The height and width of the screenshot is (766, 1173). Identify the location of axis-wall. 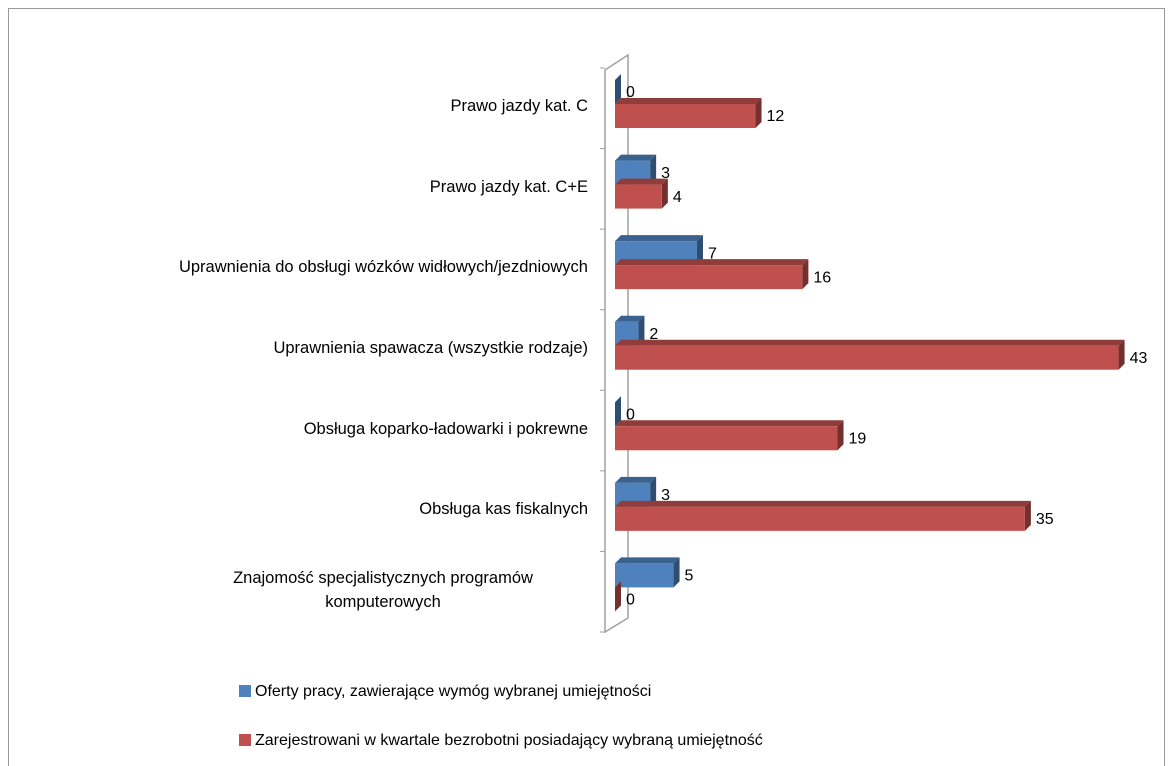
(616, 343).